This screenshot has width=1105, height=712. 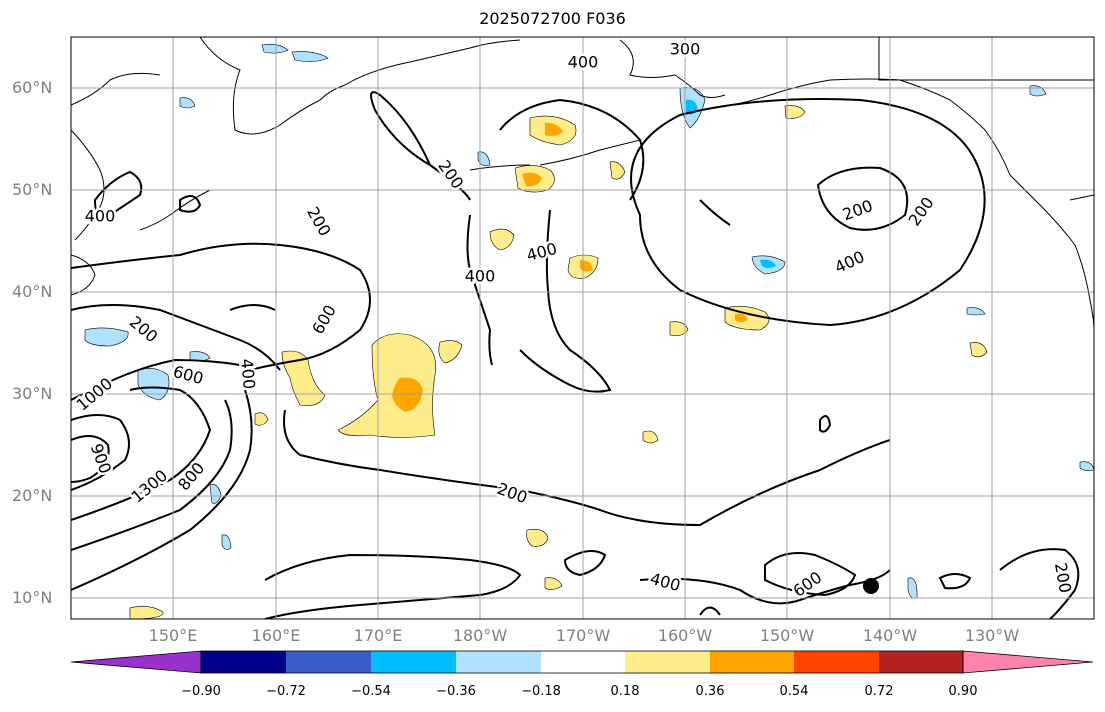 What do you see at coordinates (871, 586) in the screenshot?
I see `storm-center-marker` at bounding box center [871, 586].